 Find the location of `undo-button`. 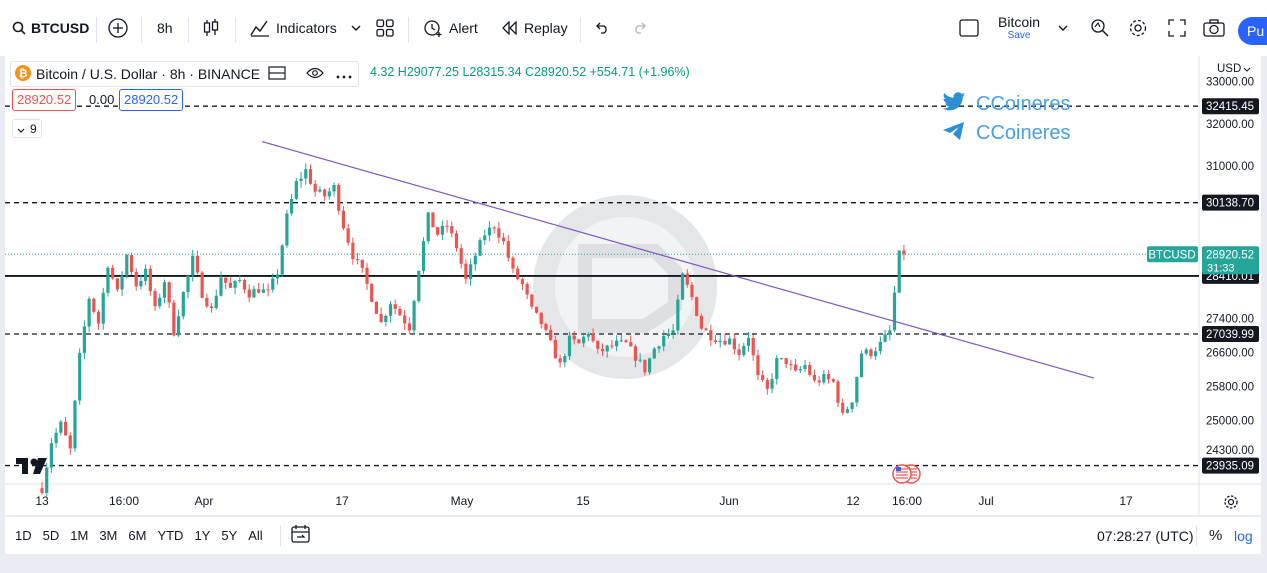

undo-button is located at coordinates (602, 28).